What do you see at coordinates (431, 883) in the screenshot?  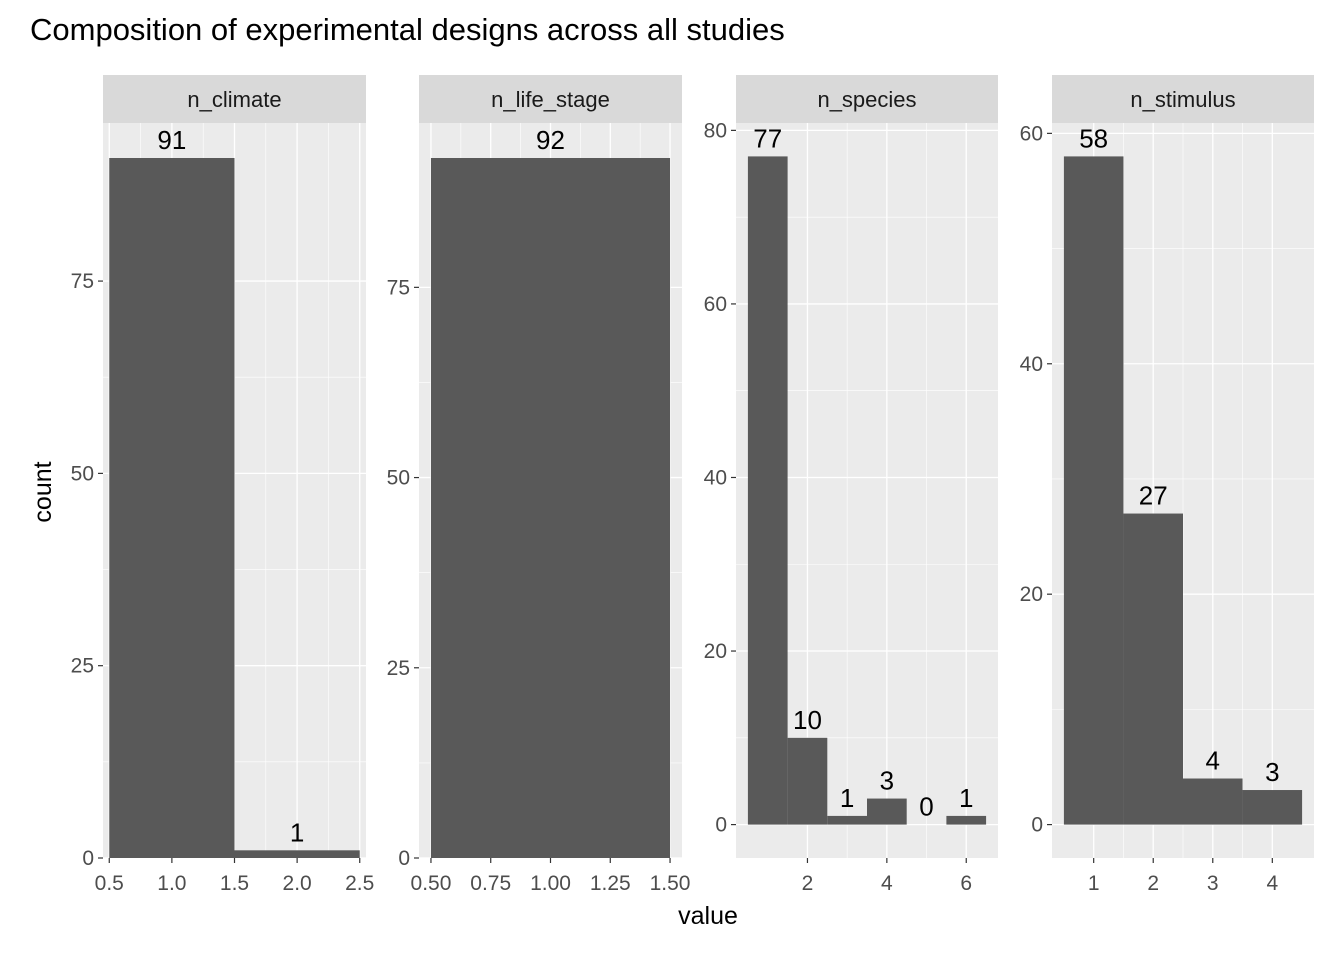 I see `x-tick-label: 0.50` at bounding box center [431, 883].